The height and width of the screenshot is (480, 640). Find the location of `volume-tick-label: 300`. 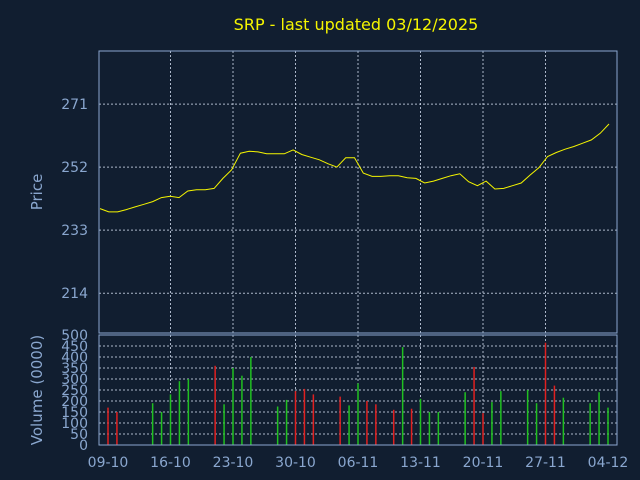

volume-tick-label: 300 is located at coordinates (74, 380).